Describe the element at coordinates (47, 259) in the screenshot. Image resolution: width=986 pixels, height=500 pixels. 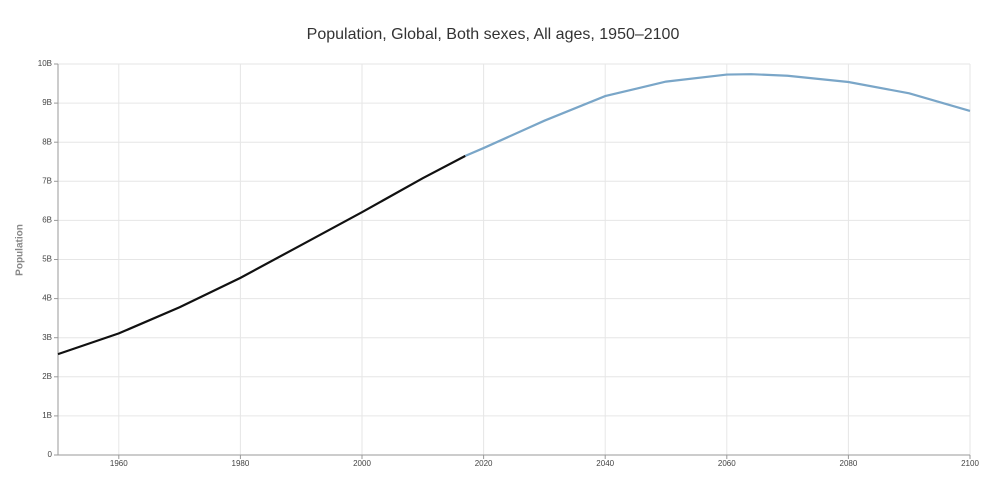
I see `y-tick-label: 5B` at that location.